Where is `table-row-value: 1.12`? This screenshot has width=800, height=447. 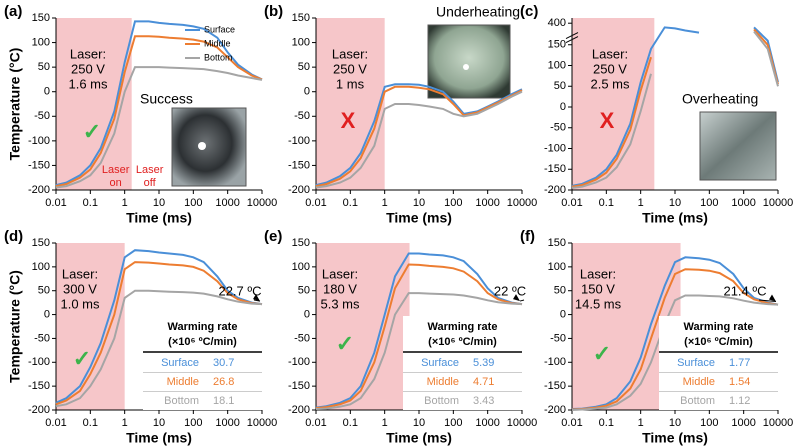 table-row-value: 1.12 is located at coordinates (739, 401).